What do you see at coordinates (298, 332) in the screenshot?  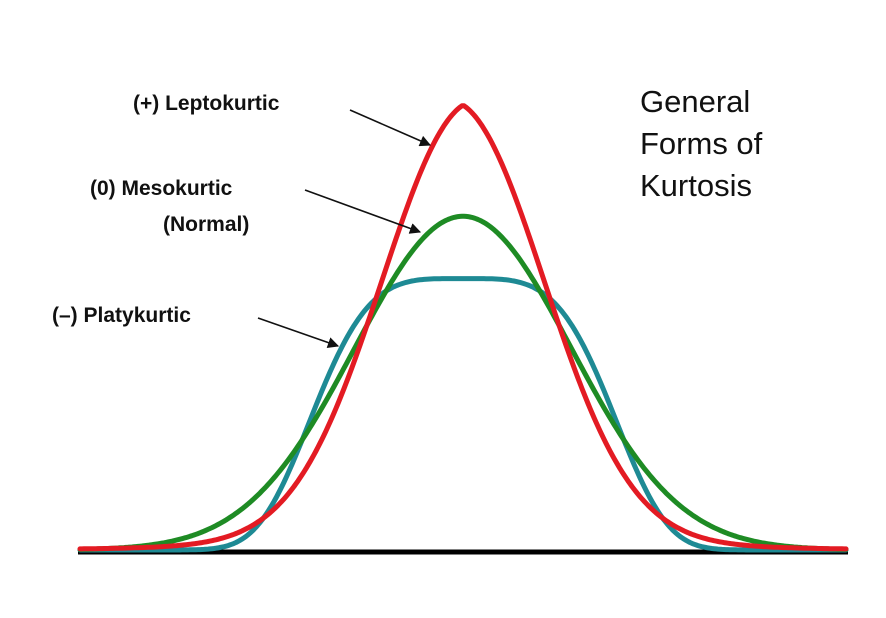 I see `platykurtic-pointer` at bounding box center [298, 332].